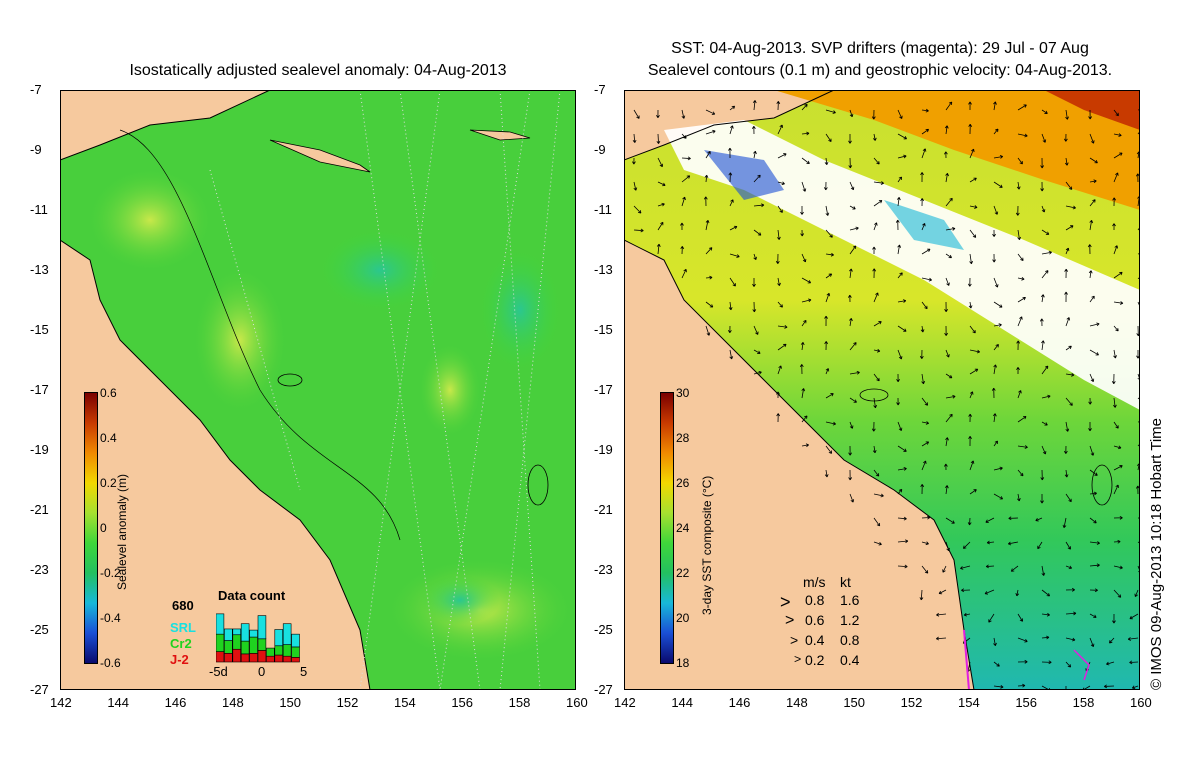 The height and width of the screenshot is (780, 1200). I want to click on left-x-tick-156: 156, so click(462, 702).